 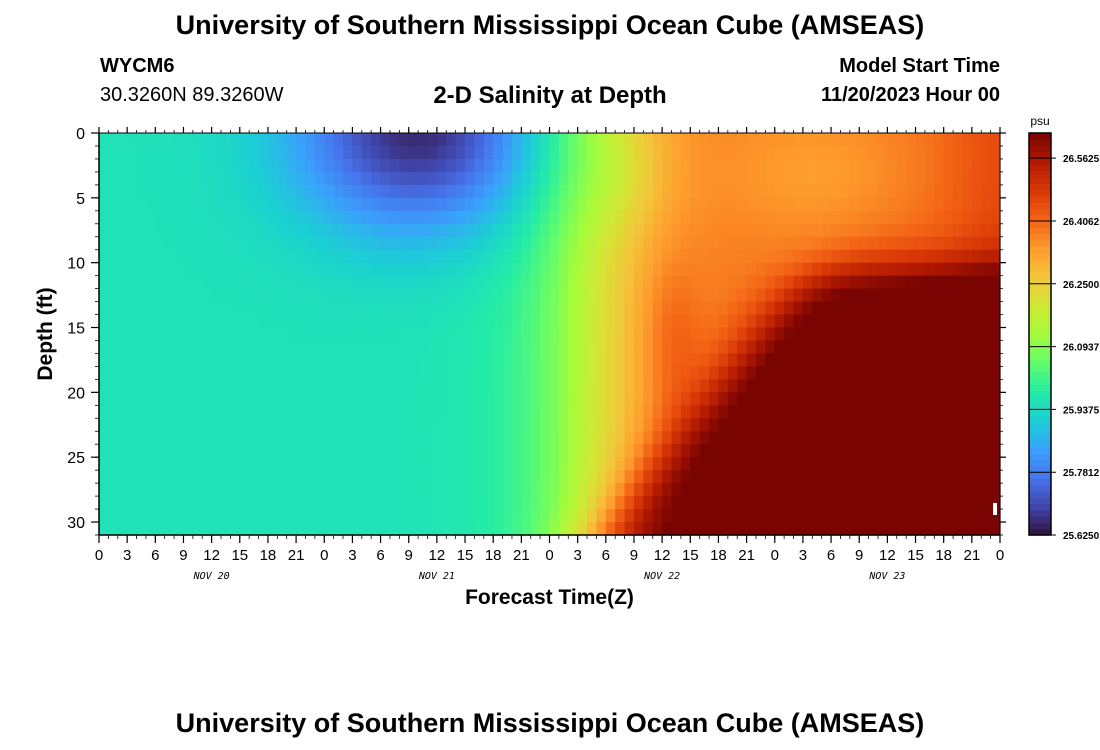 I want to click on x-tick-label: 0, so click(x=99, y=555).